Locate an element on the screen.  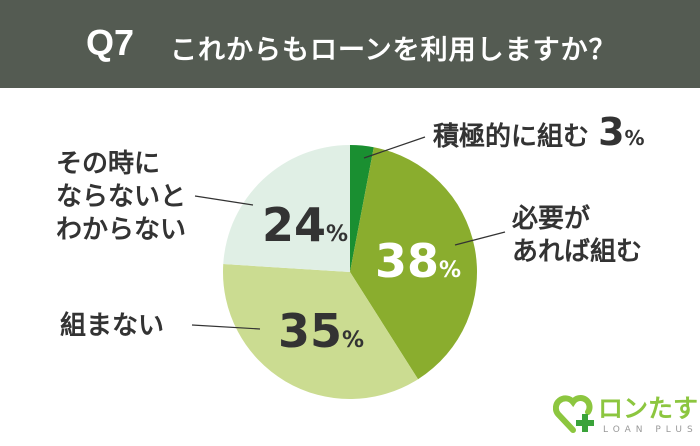
label-slice-2: 組まない is located at coordinates (112, 326).